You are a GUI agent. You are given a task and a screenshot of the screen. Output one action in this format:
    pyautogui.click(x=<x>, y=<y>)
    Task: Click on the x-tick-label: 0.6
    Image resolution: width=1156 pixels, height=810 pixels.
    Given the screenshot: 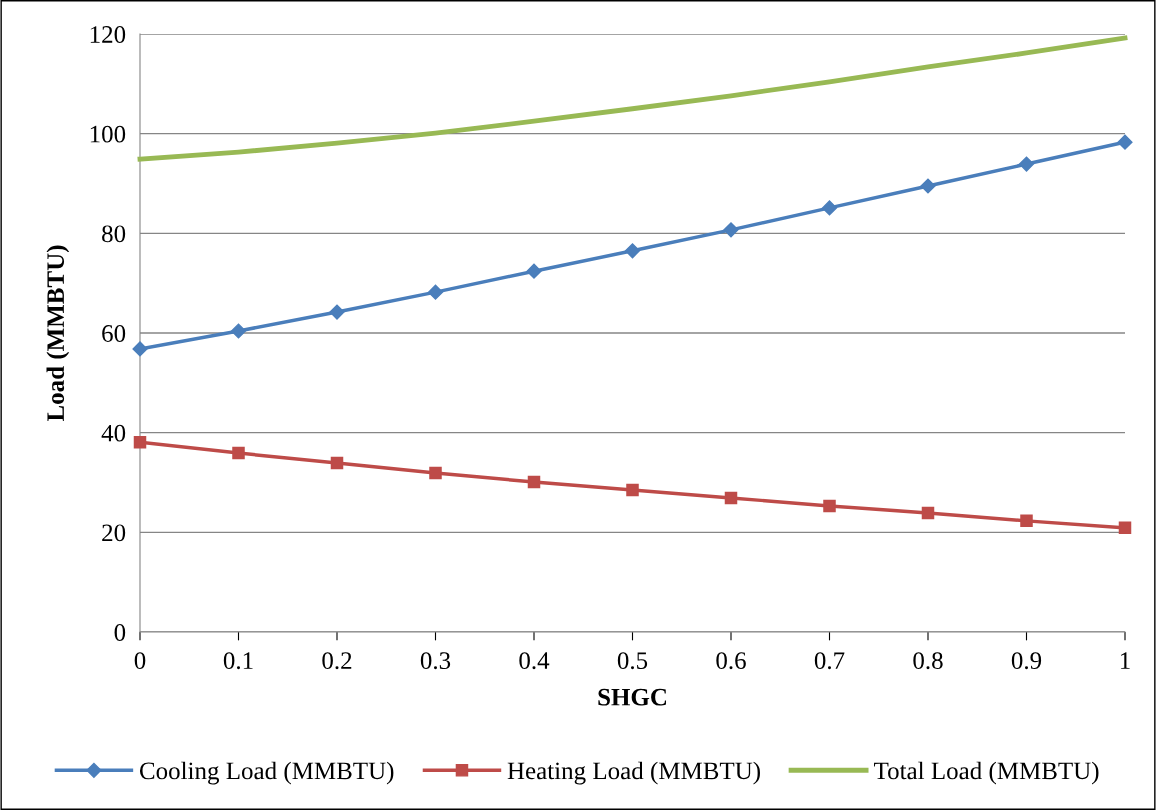 What is the action you would take?
    pyautogui.click(x=731, y=661)
    